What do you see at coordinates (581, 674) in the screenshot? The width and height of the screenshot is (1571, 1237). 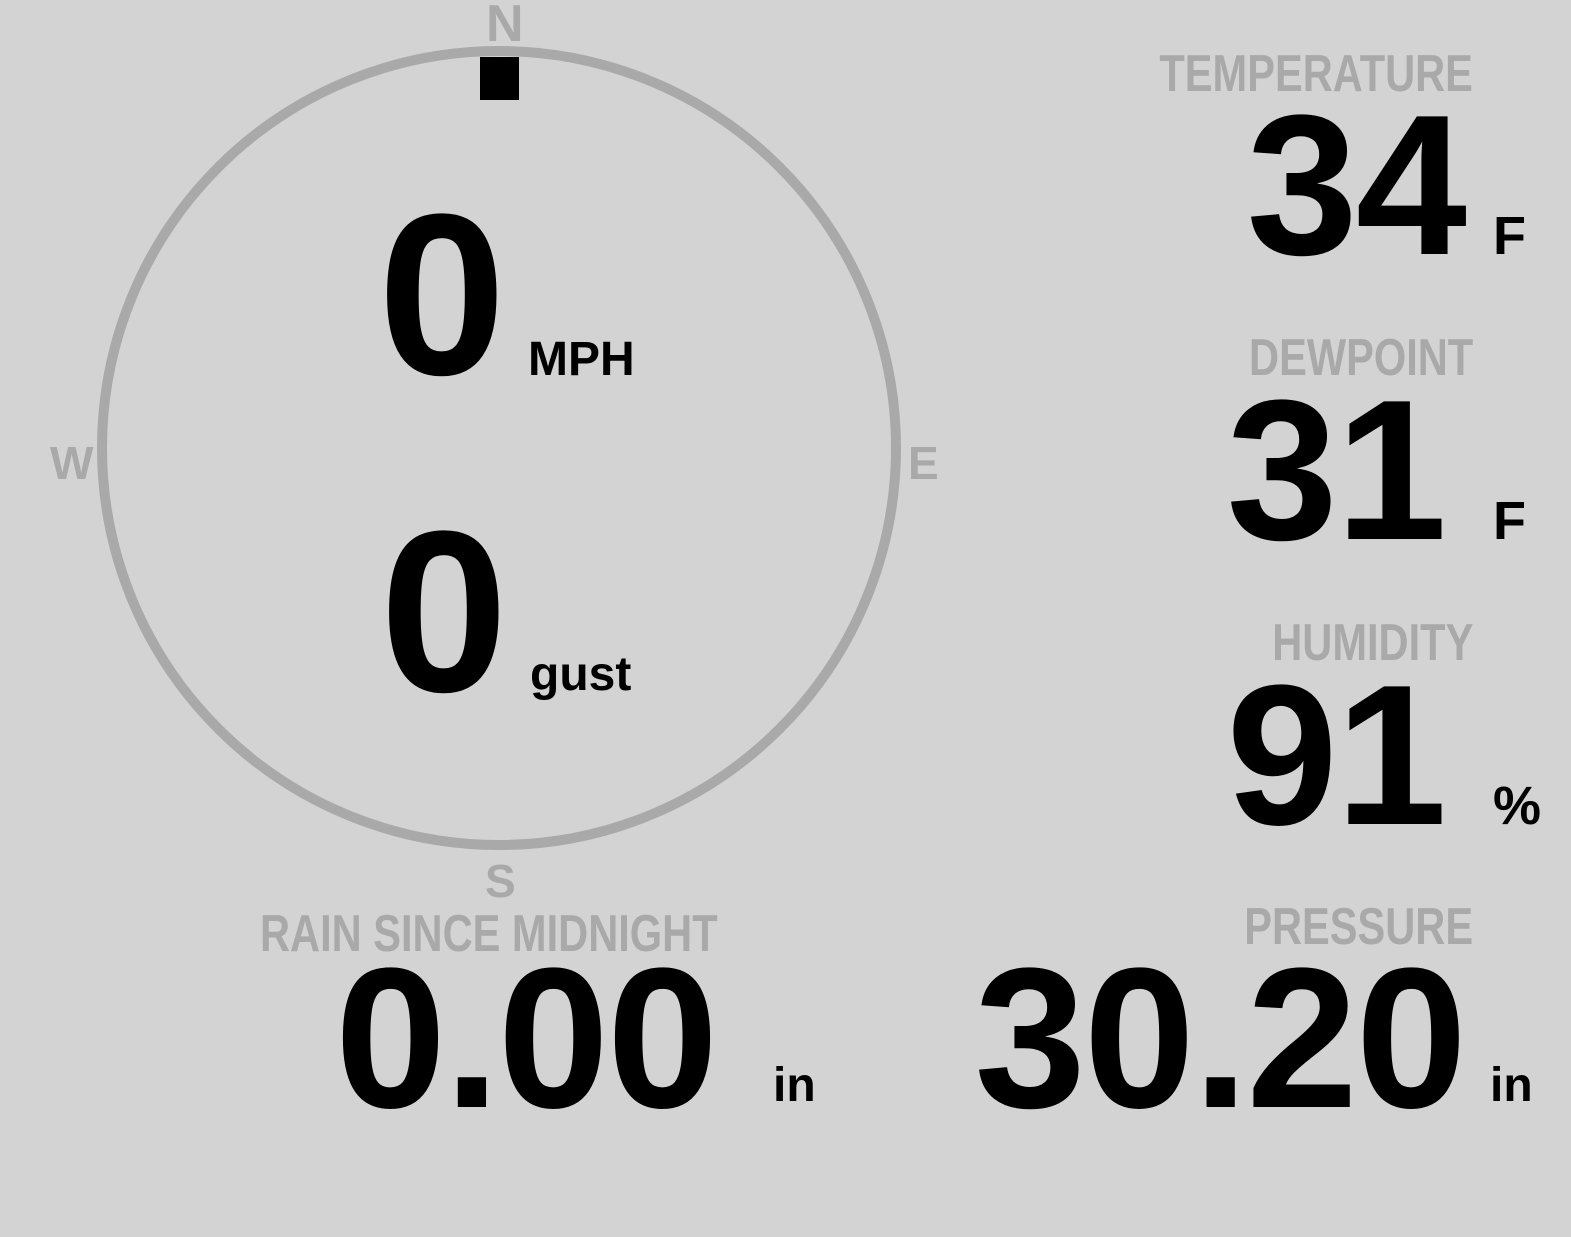 I see `wind-gust-unit: gust` at bounding box center [581, 674].